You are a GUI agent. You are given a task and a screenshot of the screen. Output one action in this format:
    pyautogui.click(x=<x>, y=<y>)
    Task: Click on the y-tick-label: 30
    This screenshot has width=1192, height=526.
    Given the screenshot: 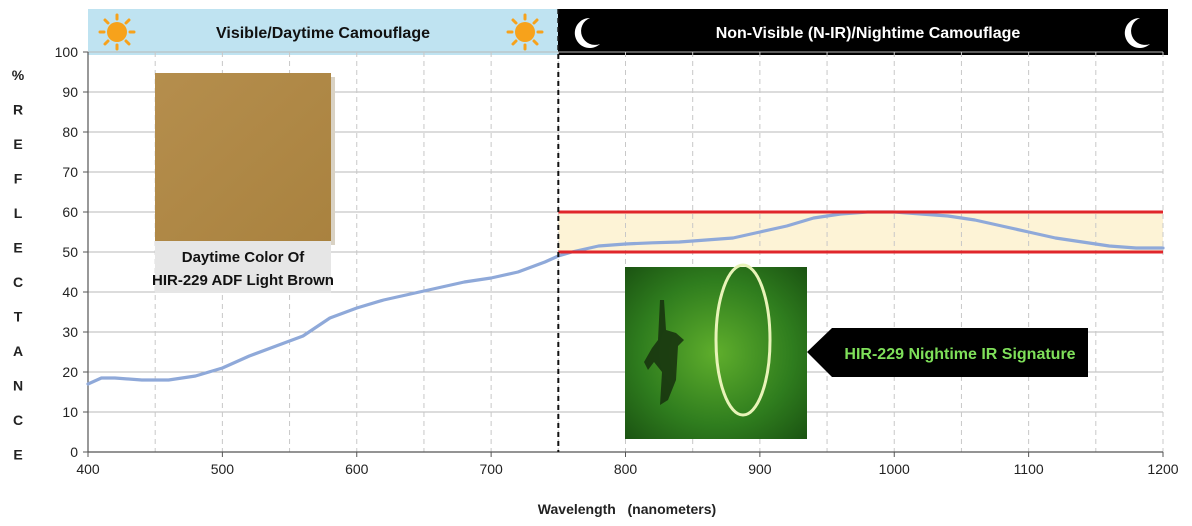 What is the action you would take?
    pyautogui.click(x=70, y=332)
    